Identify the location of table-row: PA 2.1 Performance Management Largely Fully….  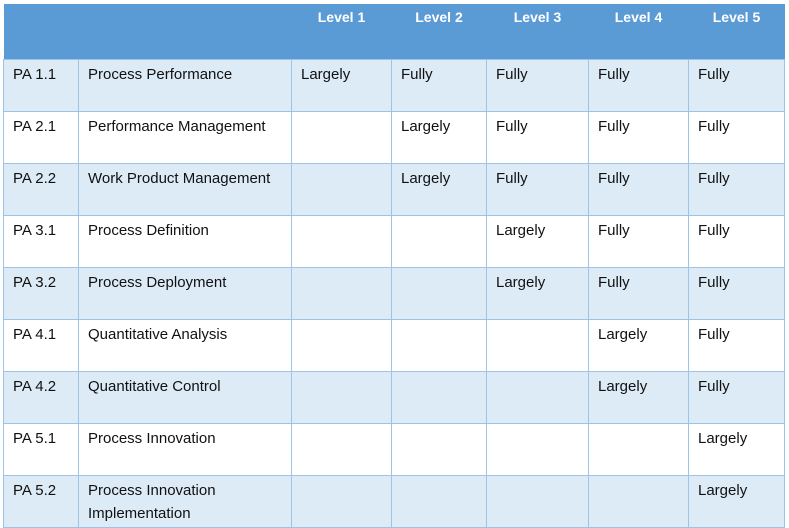
(394, 137).